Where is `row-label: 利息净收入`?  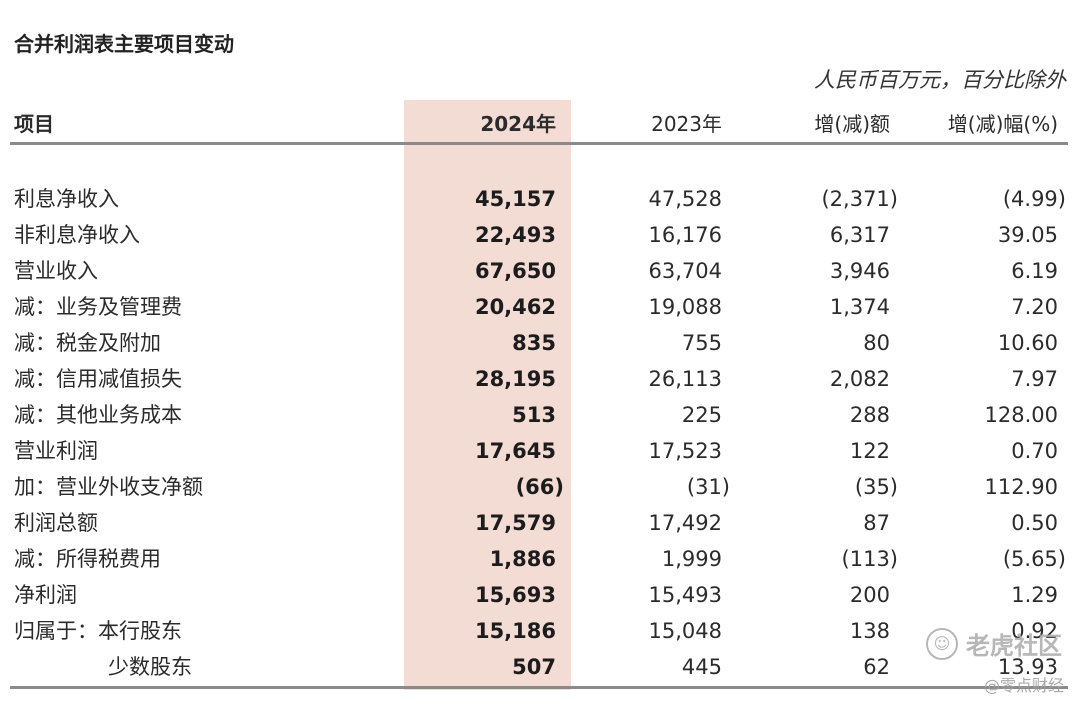 row-label: 利息净收入 is located at coordinates (66, 199).